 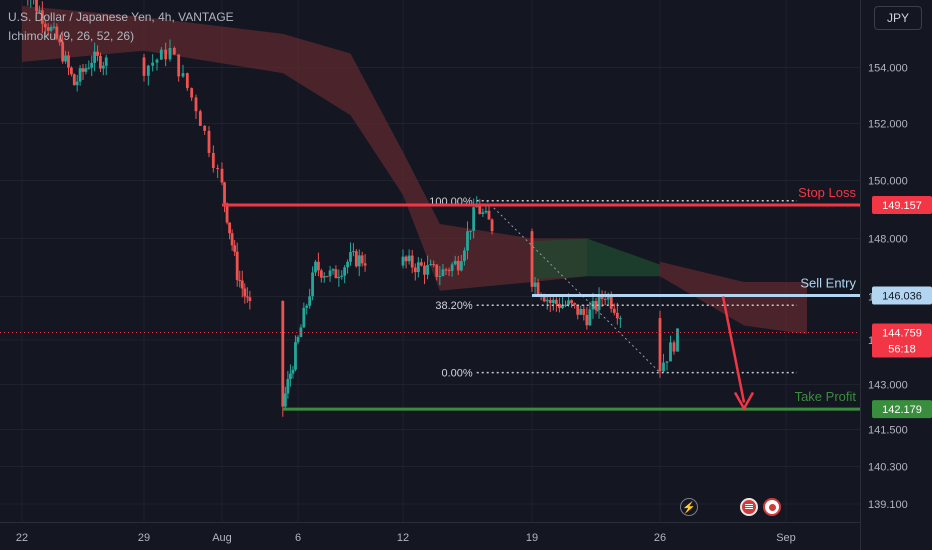 I want to click on symbol-title: U.S. Dollar / Japanese Yen, 4h, VANTAGE, so click(x=121, y=17).